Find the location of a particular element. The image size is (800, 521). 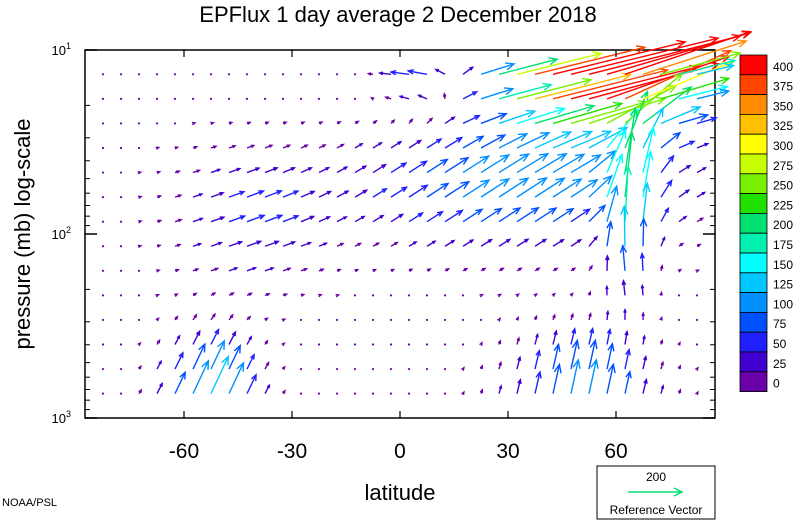

credit-label: NOAA/PSL is located at coordinates (29, 503).